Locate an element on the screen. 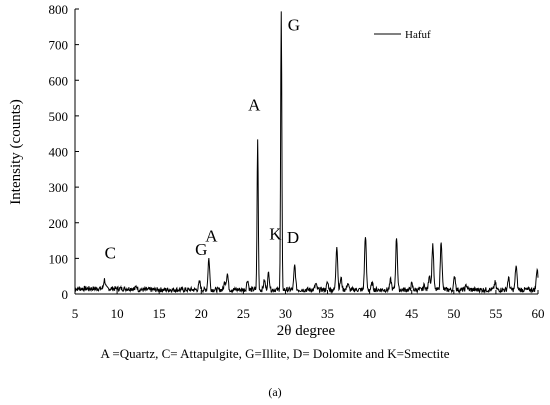 This screenshot has height=405, width=550. y-tick-label: 200 is located at coordinates (59, 223).